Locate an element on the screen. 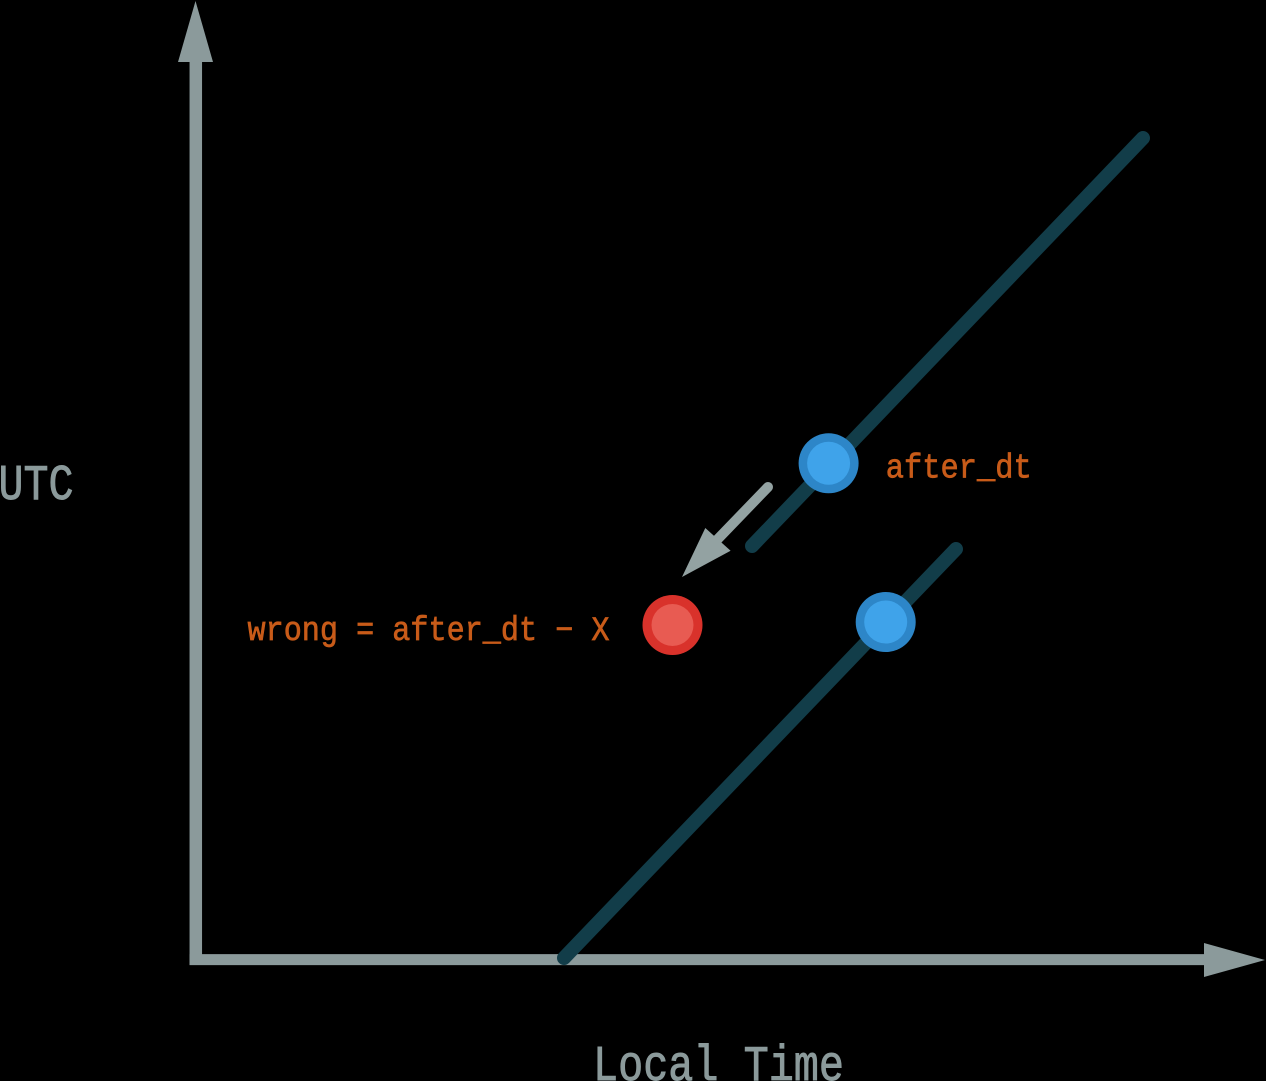 The width and height of the screenshot is (1266, 1081). svg-text: Local Time is located at coordinates (718, 1060).